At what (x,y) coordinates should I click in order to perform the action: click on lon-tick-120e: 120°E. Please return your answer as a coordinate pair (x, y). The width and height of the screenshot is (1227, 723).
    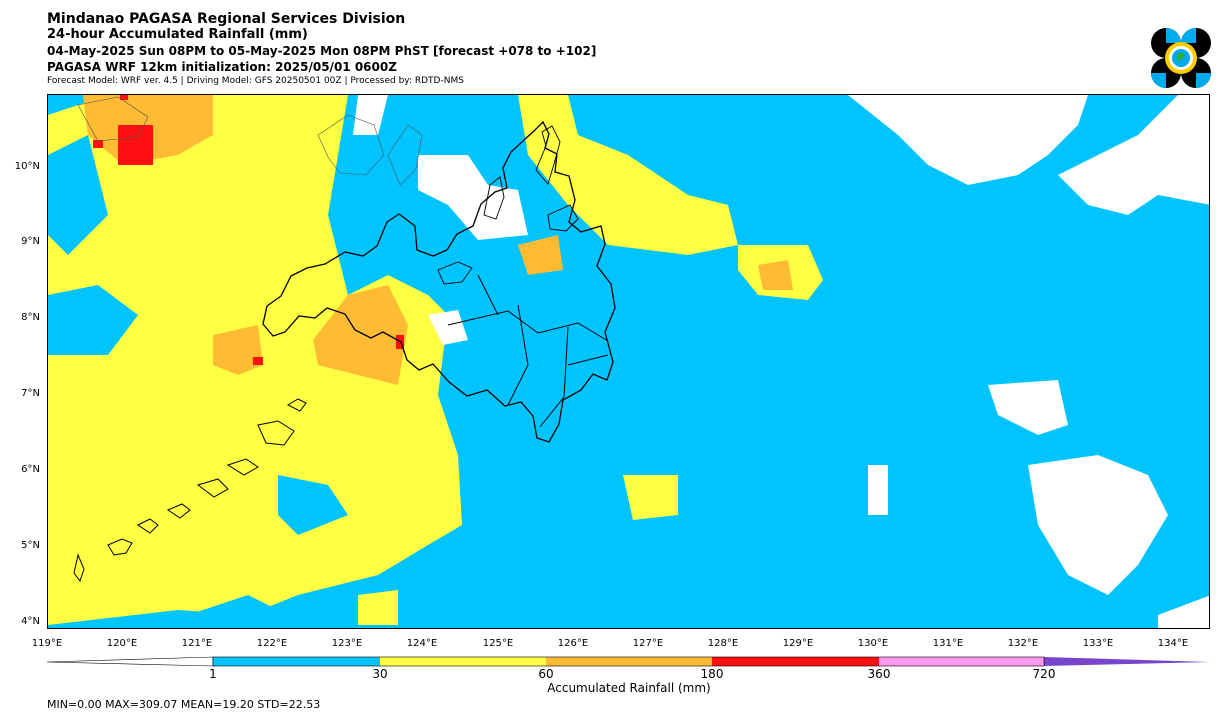
    Looking at the image, I should click on (122, 643).